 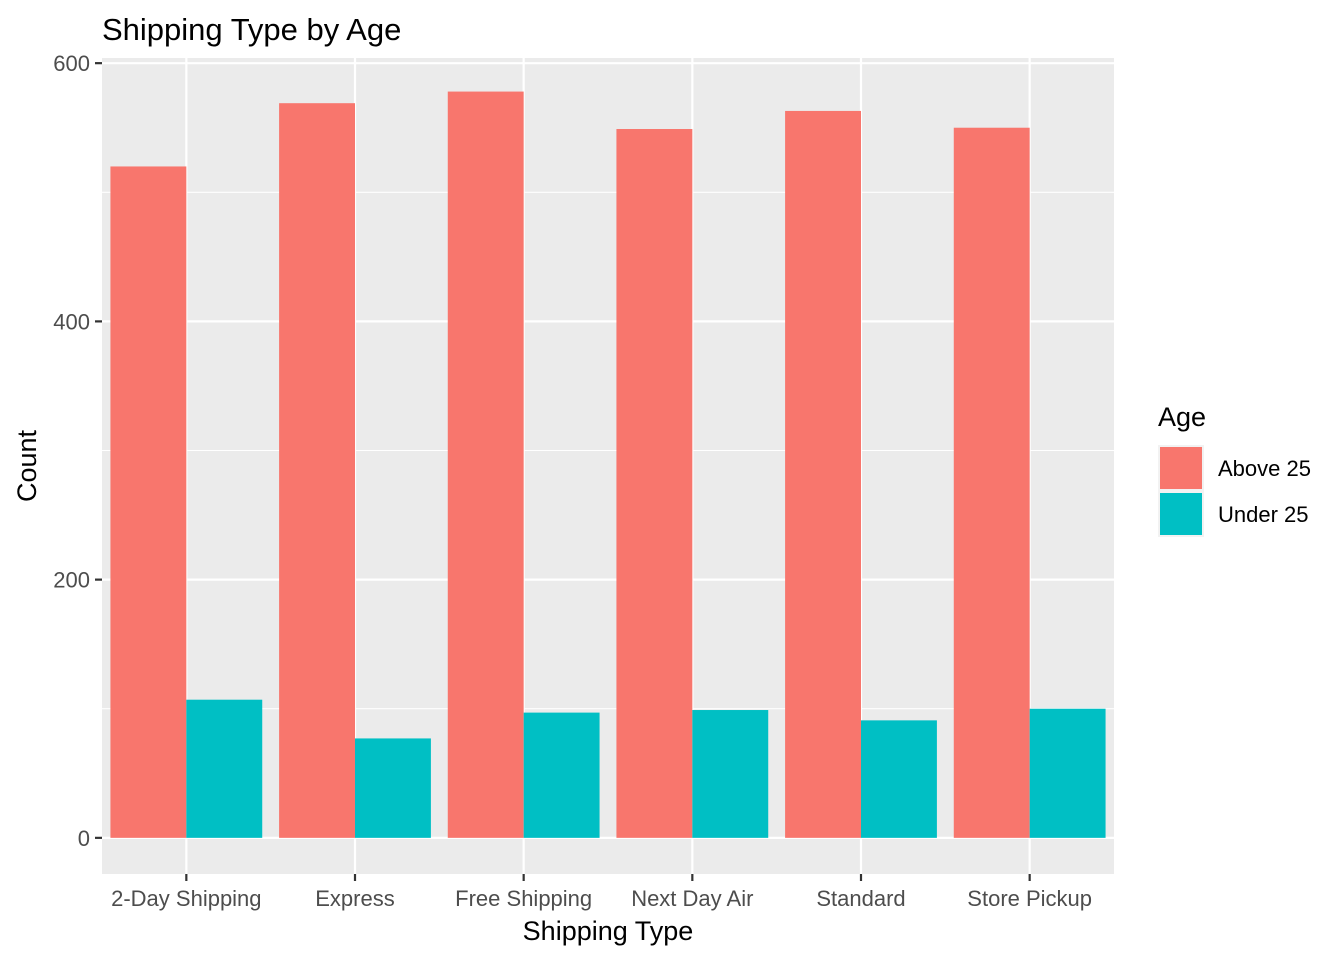 I want to click on x-tick-label: Standard, so click(x=860, y=898).